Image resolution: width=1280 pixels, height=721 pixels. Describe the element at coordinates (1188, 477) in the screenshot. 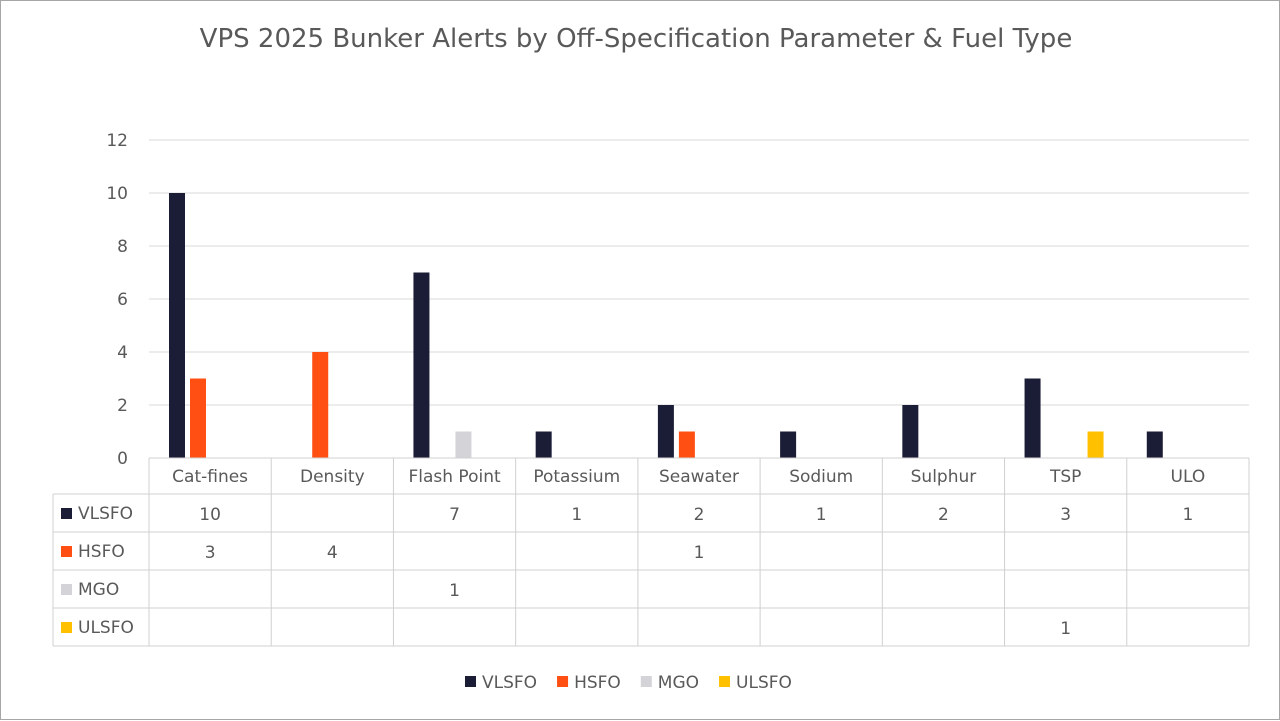

I see `category-label: ULO` at that location.